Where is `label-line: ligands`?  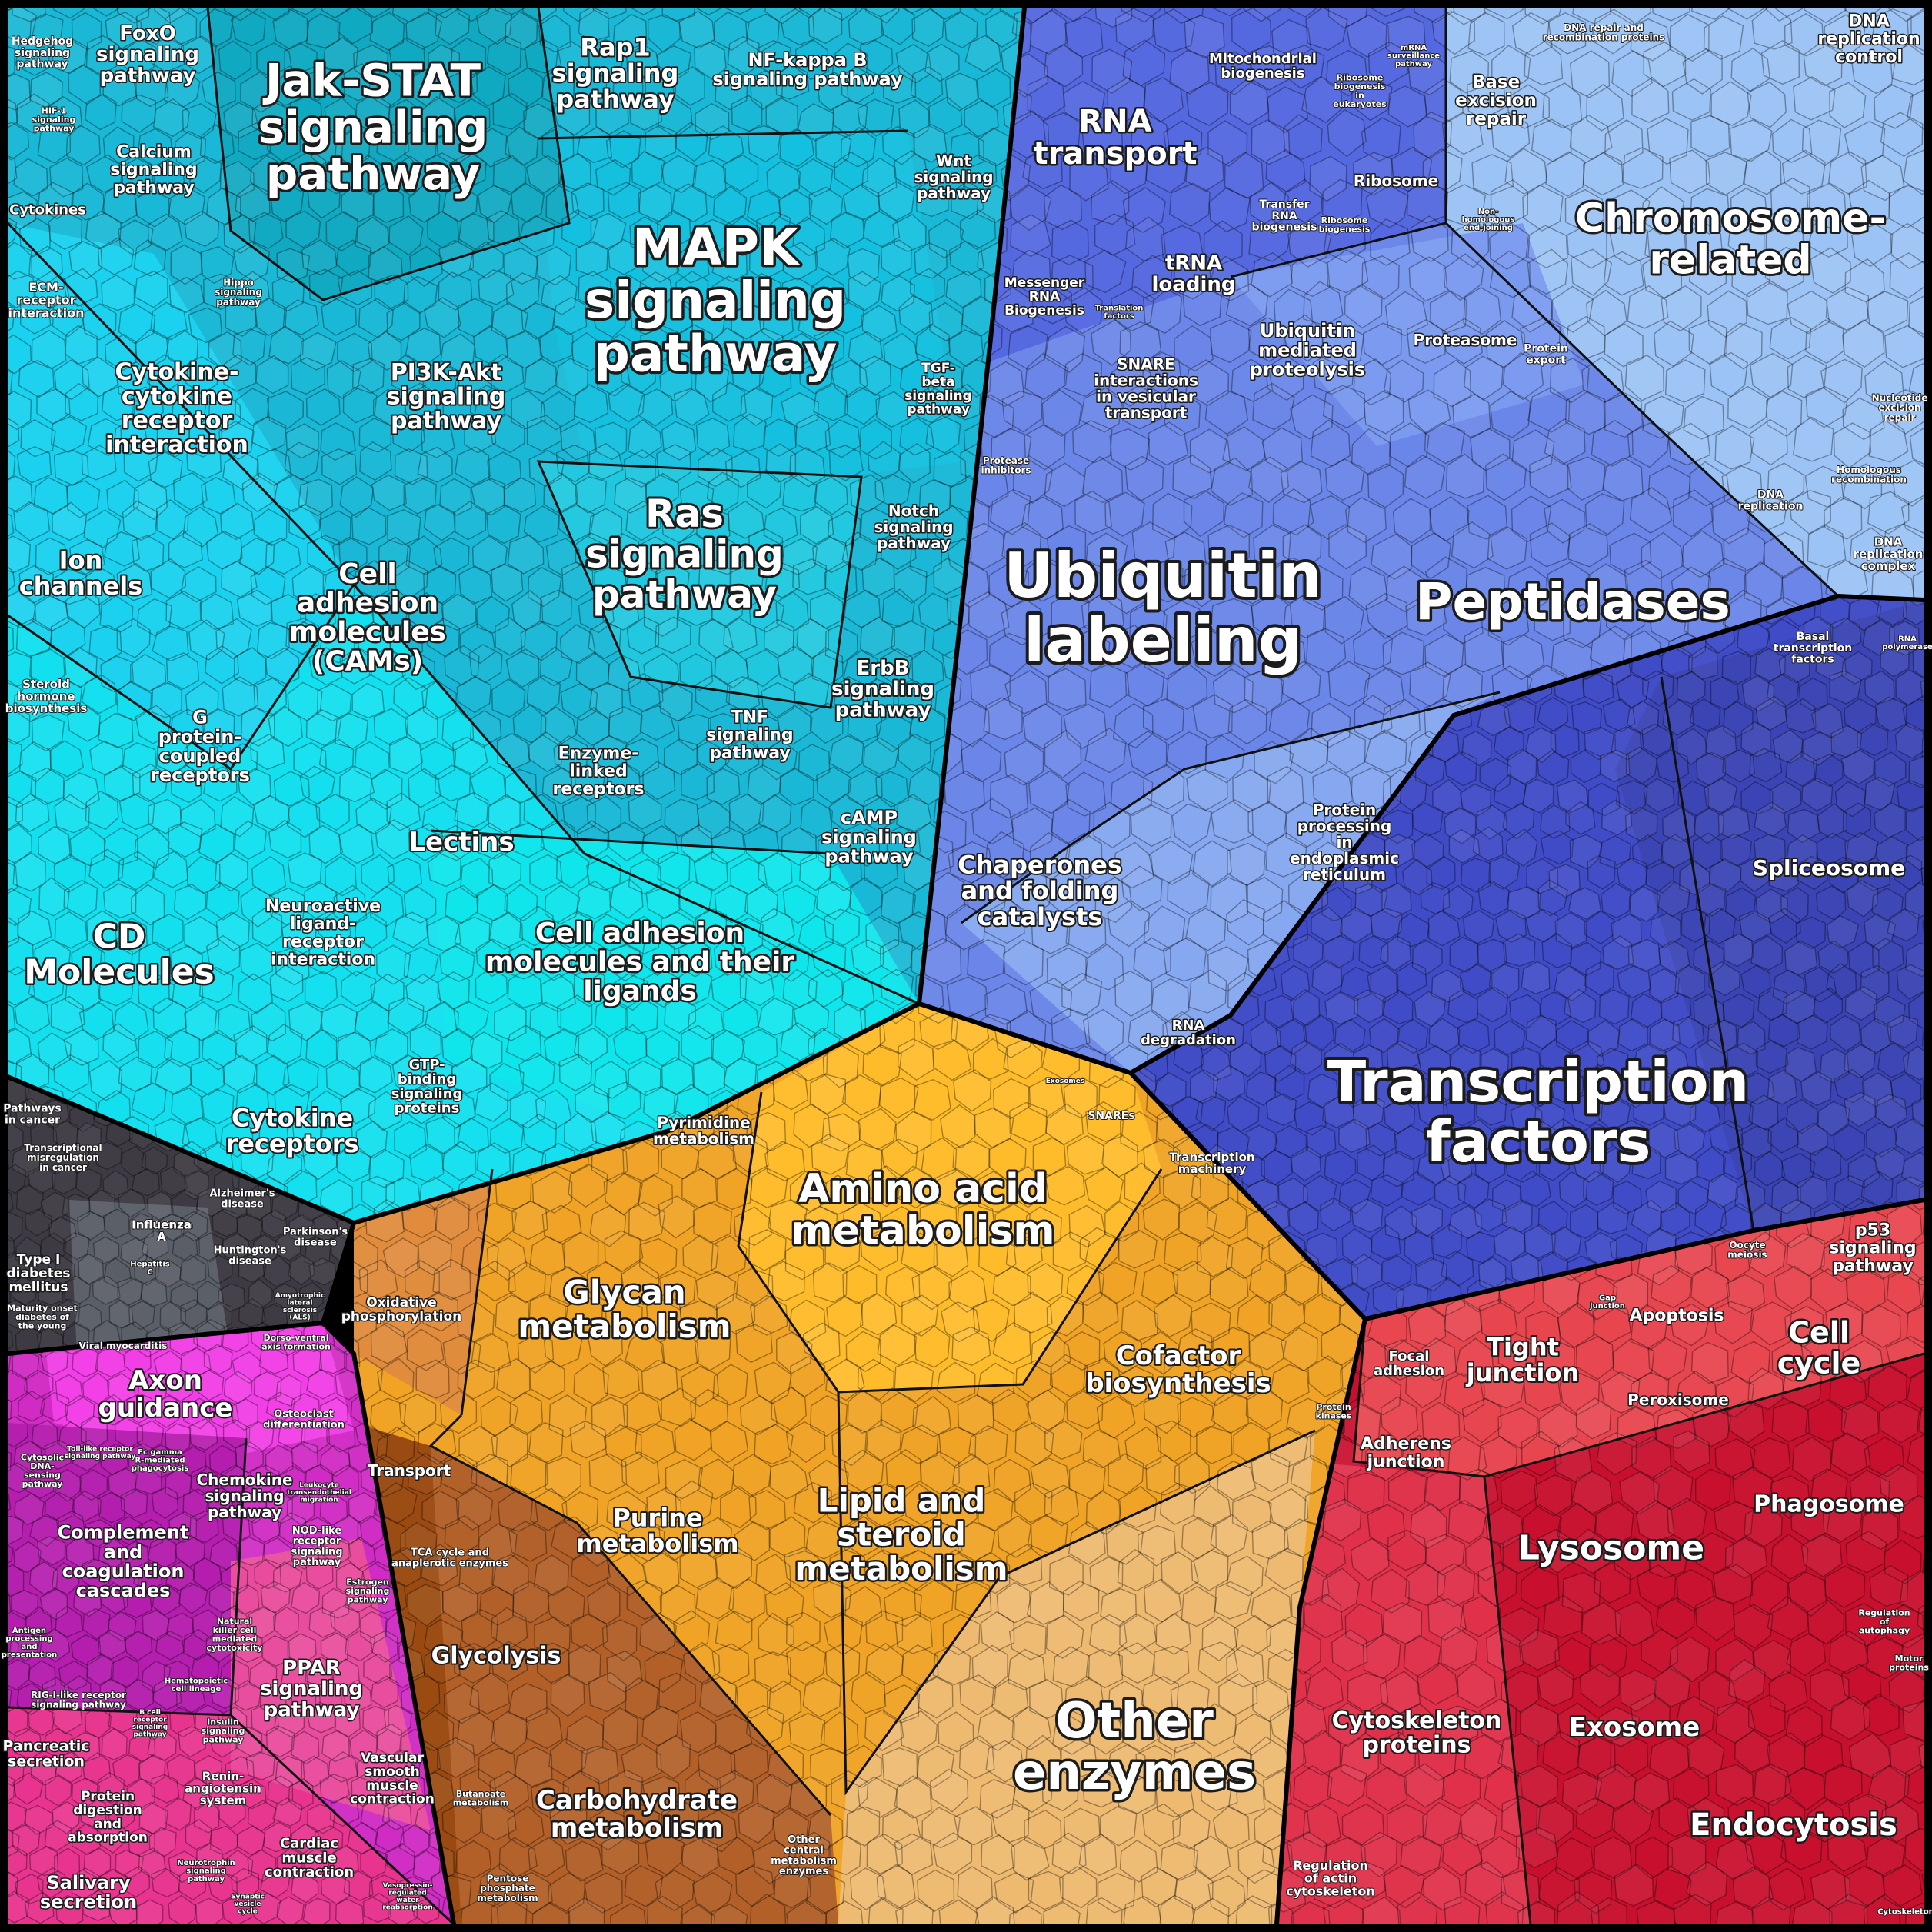 label-line: ligands is located at coordinates (640, 991).